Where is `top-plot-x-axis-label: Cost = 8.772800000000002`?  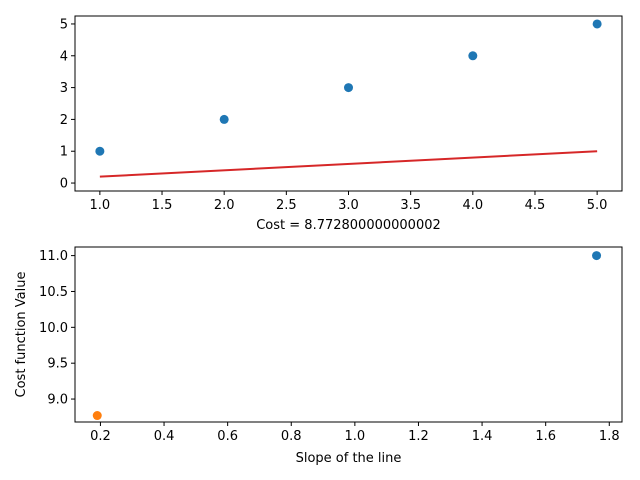
top-plot-x-axis-label: Cost = 8.772800000000002 is located at coordinates (348, 225).